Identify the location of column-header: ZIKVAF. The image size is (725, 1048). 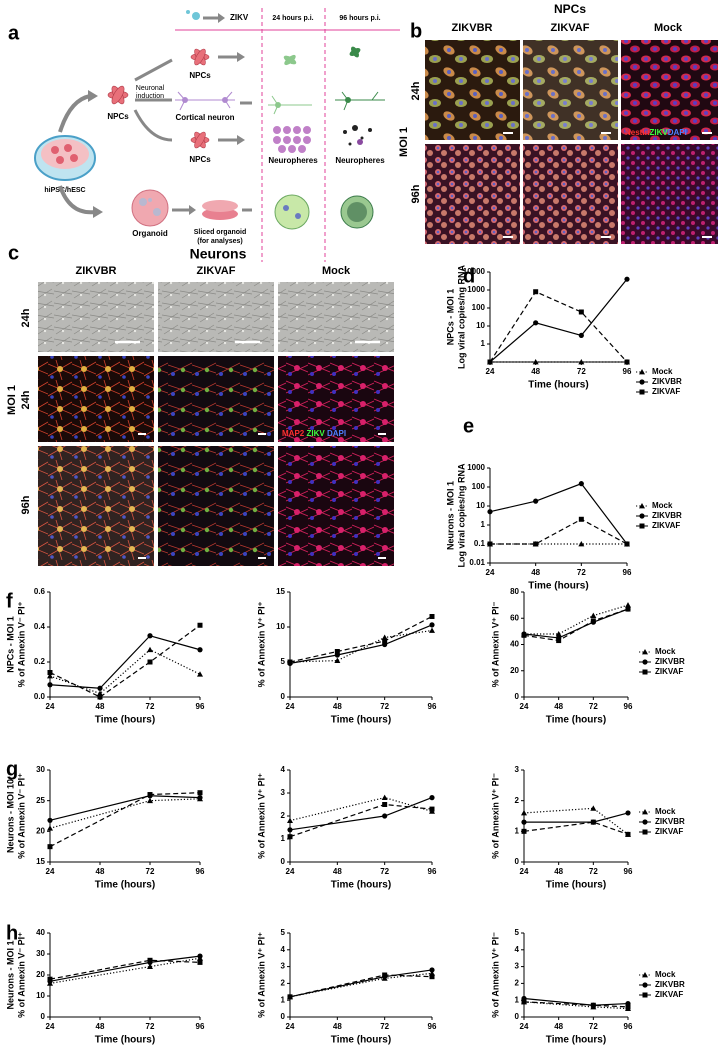
(570, 28).